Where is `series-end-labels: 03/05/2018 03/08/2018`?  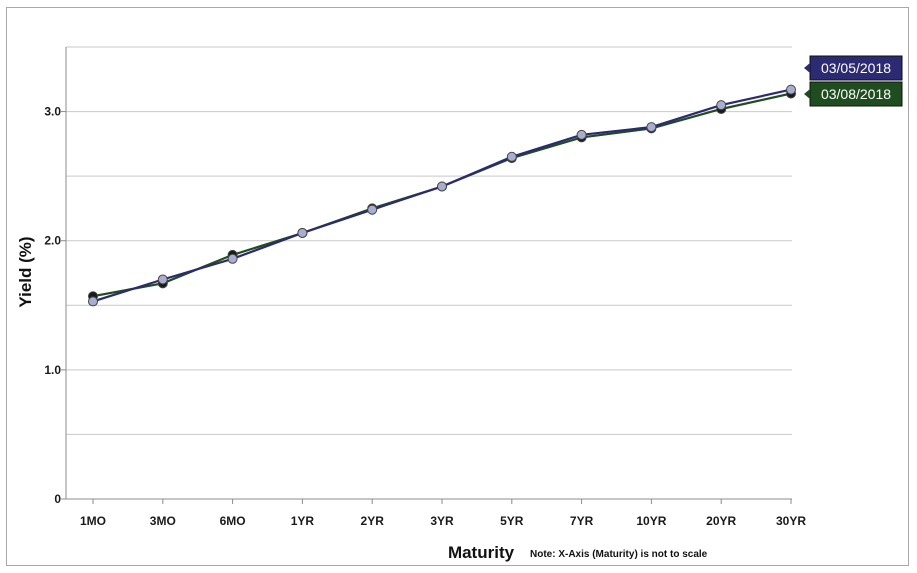
series-end-labels: 03/05/2018 03/08/2018 is located at coordinates (853, 81).